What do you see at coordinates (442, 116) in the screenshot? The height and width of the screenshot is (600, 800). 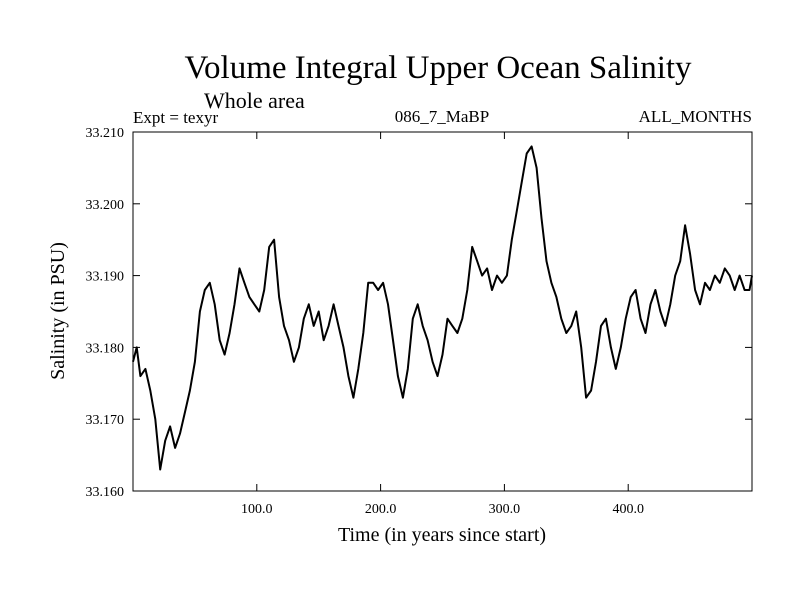 I see `run-id-label: 086_7_MaBP` at bounding box center [442, 116].